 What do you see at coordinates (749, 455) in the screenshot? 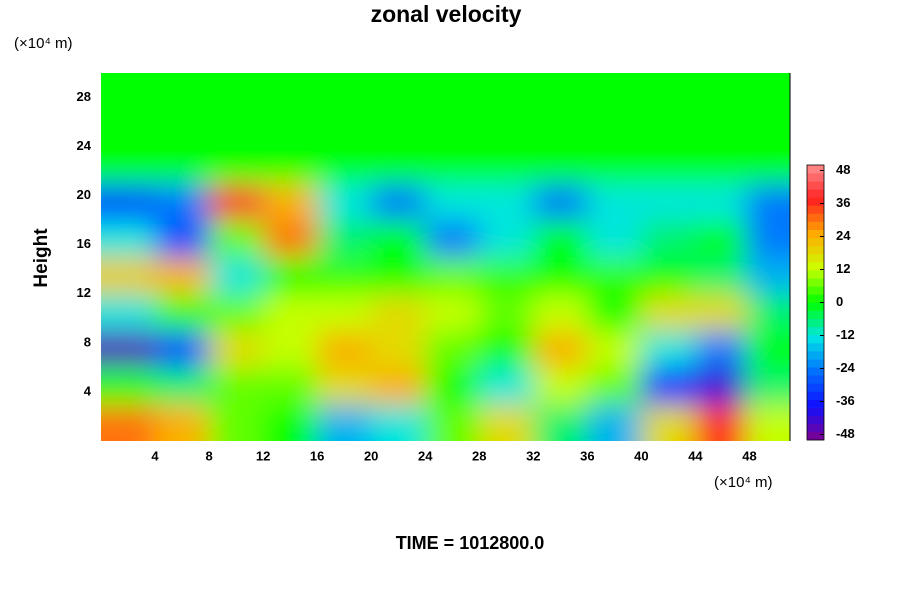
I see `x-tick-label: 48` at bounding box center [749, 455].